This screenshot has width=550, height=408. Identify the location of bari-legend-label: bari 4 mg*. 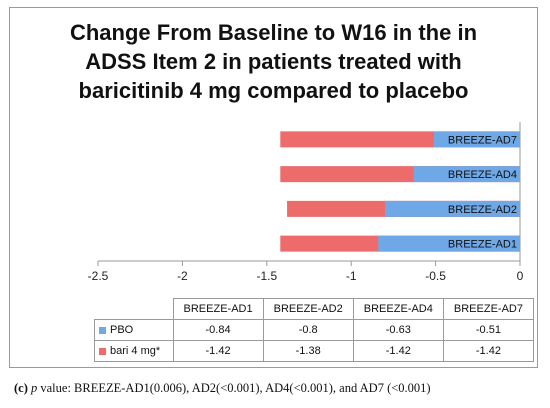
(135, 351).